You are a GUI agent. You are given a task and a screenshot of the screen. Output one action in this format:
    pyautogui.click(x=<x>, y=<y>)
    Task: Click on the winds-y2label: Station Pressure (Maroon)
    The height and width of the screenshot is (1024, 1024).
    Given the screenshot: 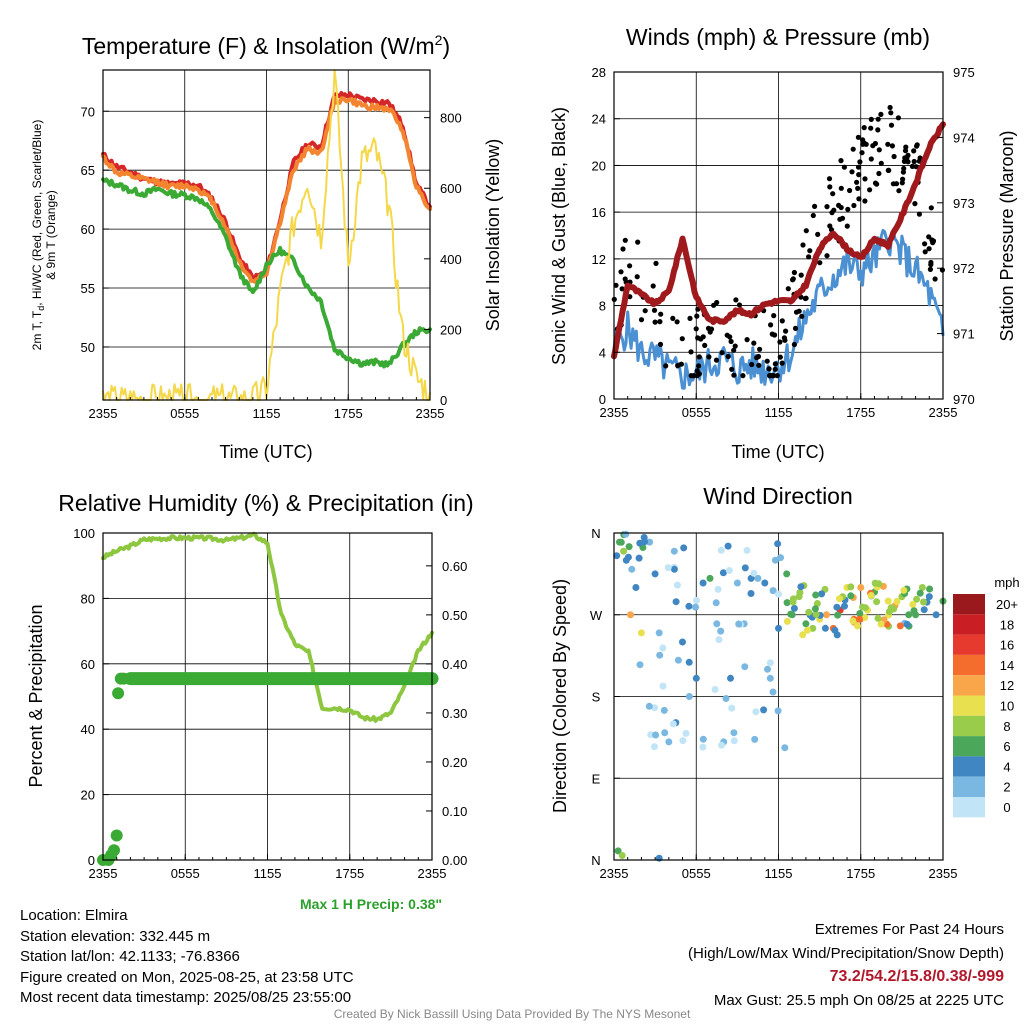 What is the action you would take?
    pyautogui.click(x=1007, y=235)
    